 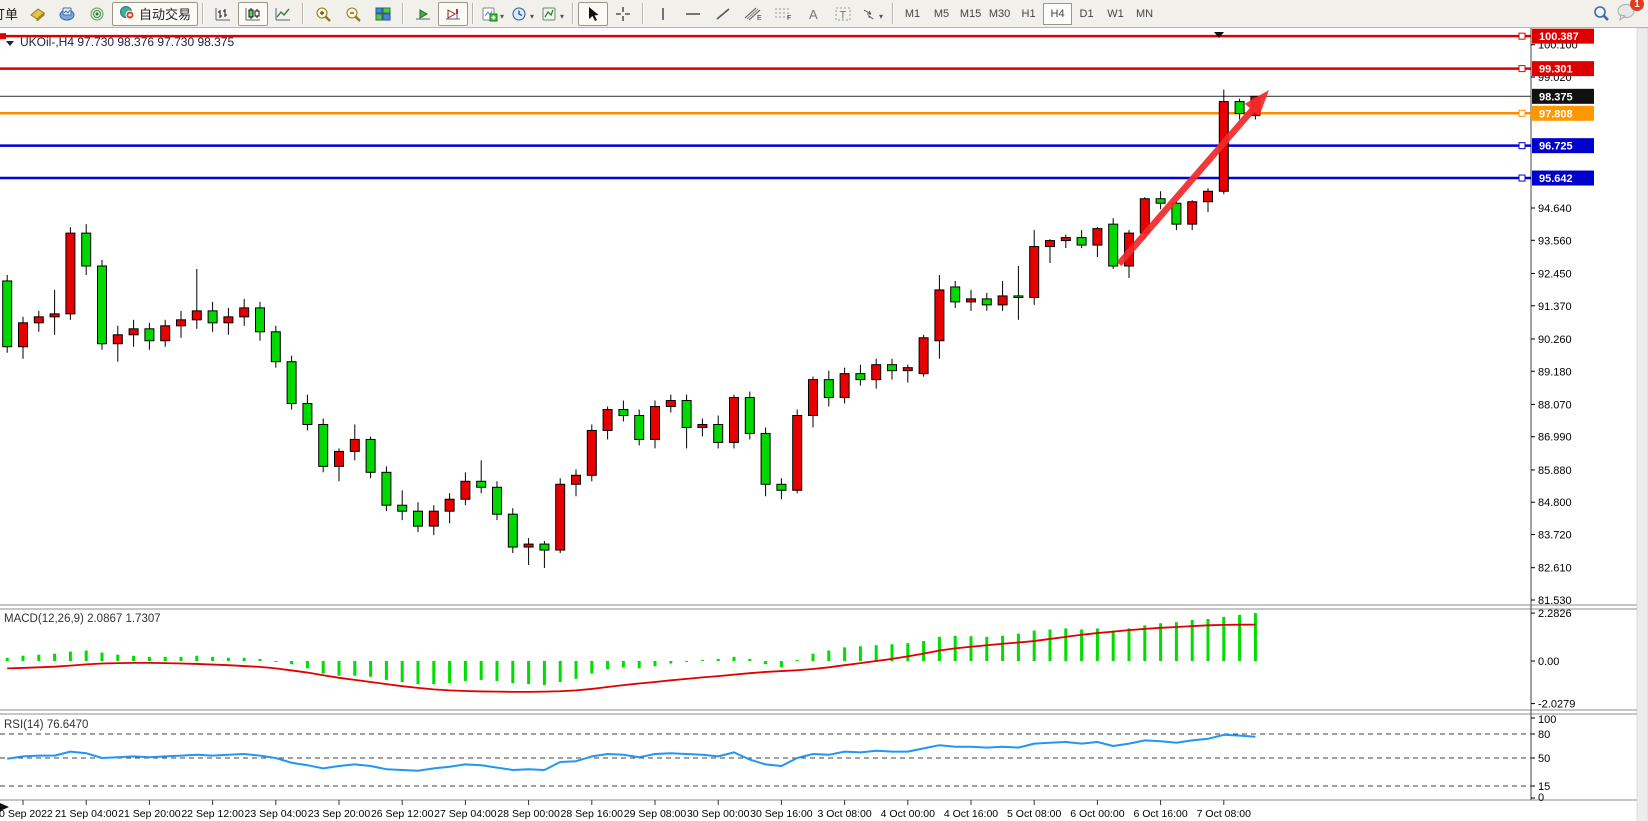 I want to click on price-badge-label: 95.642, so click(x=1556, y=179).